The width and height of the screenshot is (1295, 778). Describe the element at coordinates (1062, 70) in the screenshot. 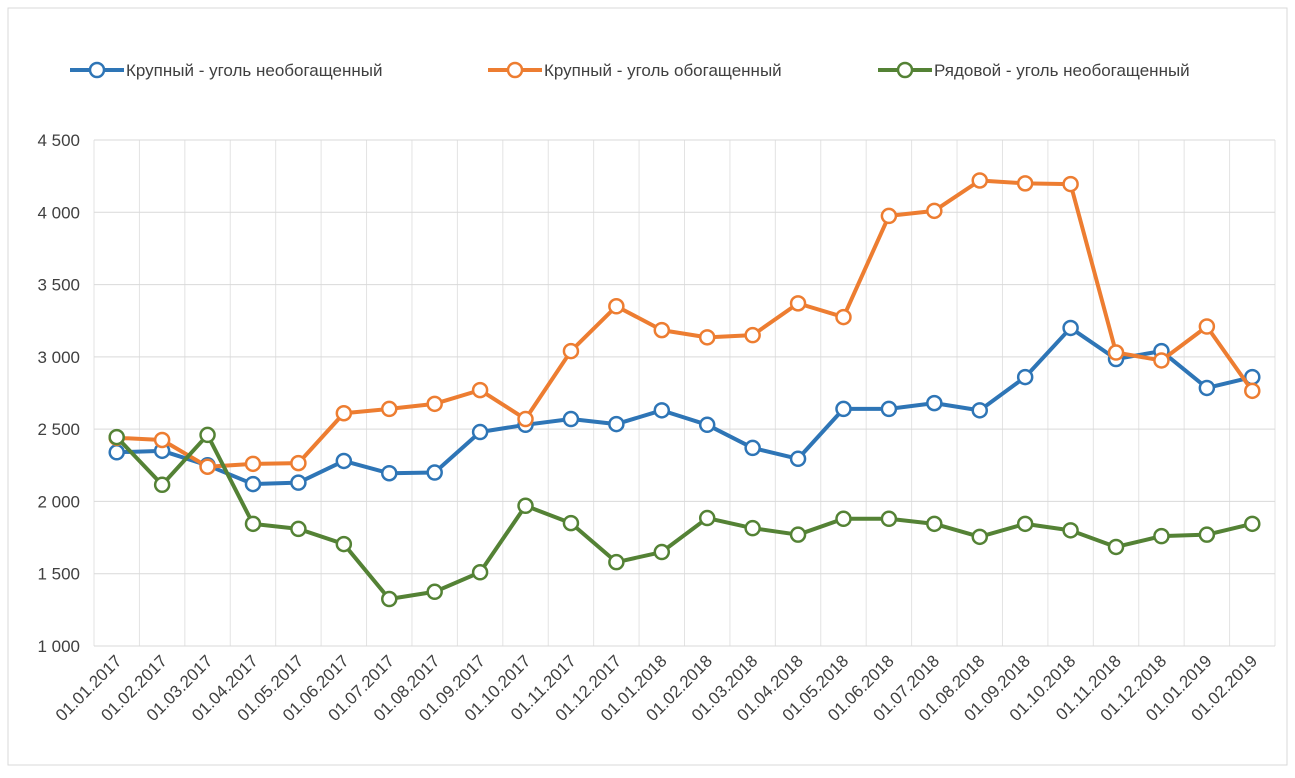

I see `legend-label: Рядовой - уголь необогащенный` at that location.